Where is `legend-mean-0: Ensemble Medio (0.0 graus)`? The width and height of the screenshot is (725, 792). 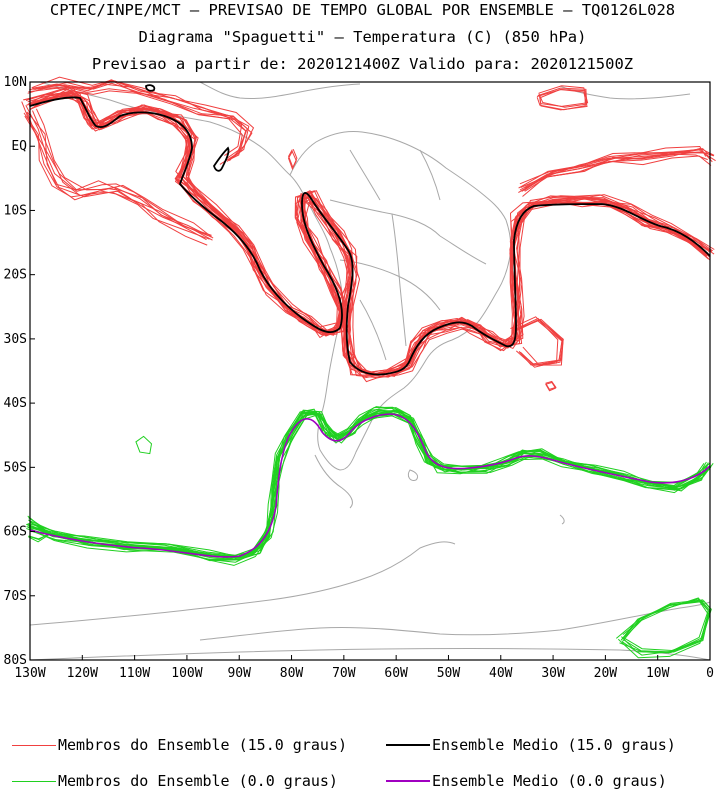
legend-mean-0: Ensemble Medio (0.0 graus) is located at coordinates (526, 781).